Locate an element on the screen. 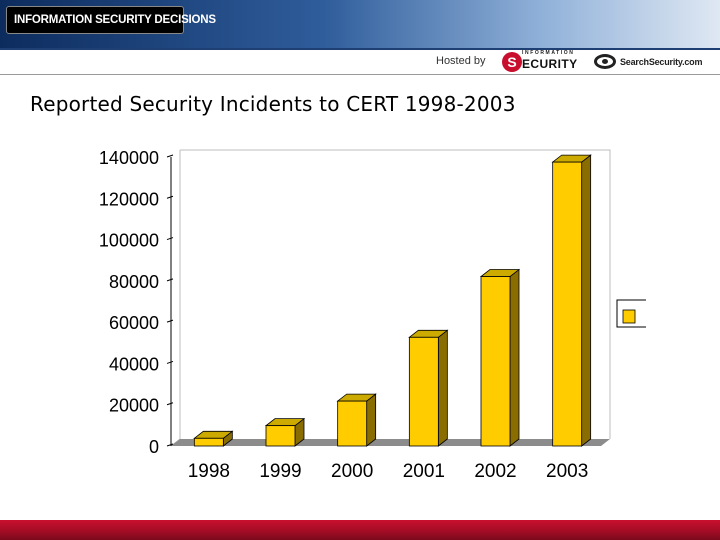 This screenshot has width=720, height=540. chart-floor is located at coordinates (390, 442).